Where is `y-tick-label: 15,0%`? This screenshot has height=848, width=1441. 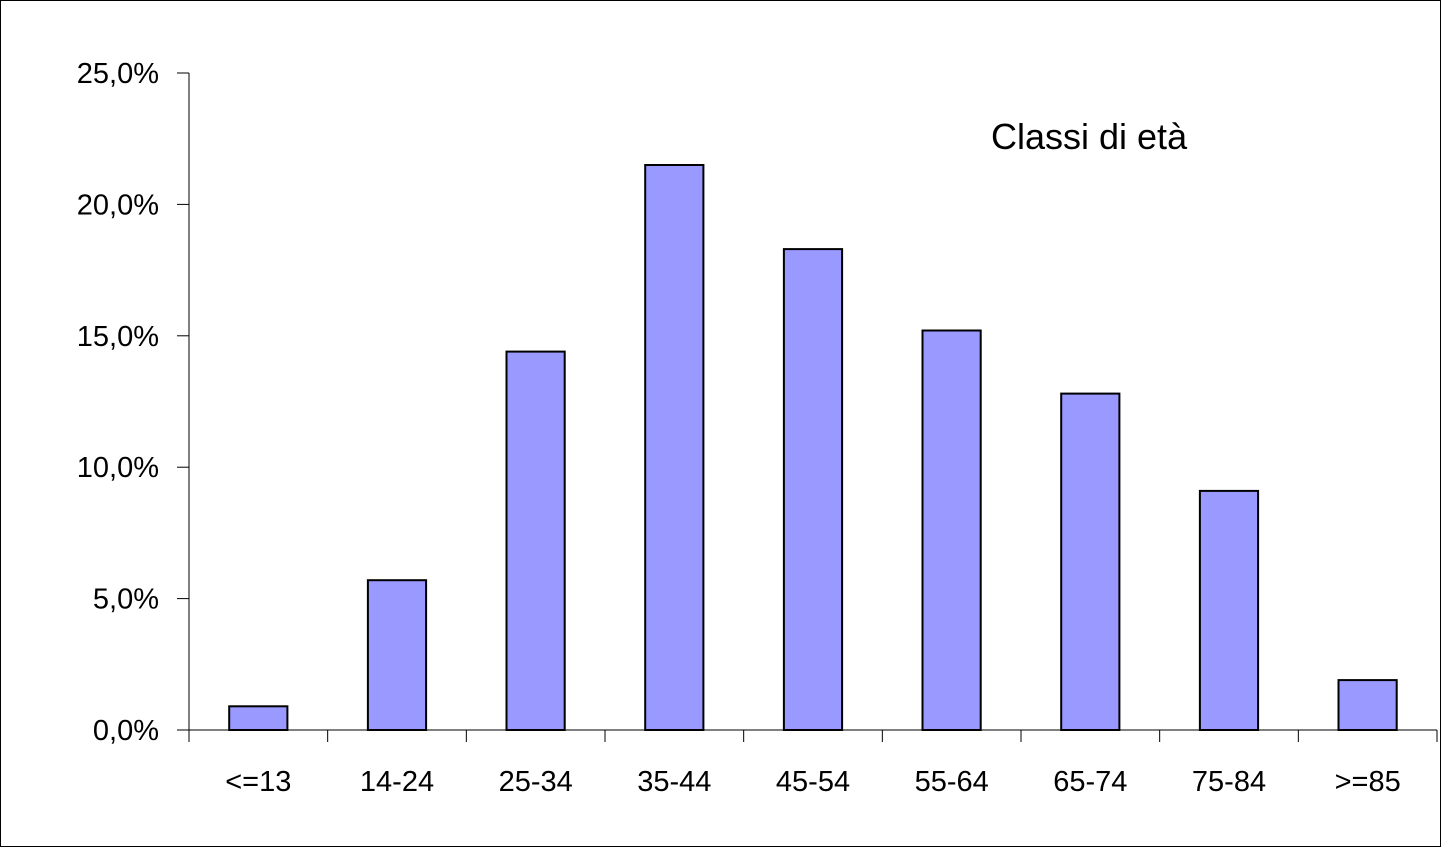 y-tick-label: 15,0% is located at coordinates (118, 337).